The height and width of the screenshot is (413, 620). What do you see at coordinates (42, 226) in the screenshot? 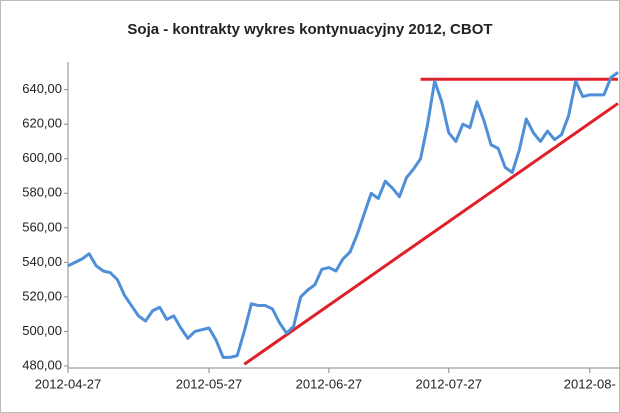
I see `y-tick-label: 560,00` at bounding box center [42, 226].